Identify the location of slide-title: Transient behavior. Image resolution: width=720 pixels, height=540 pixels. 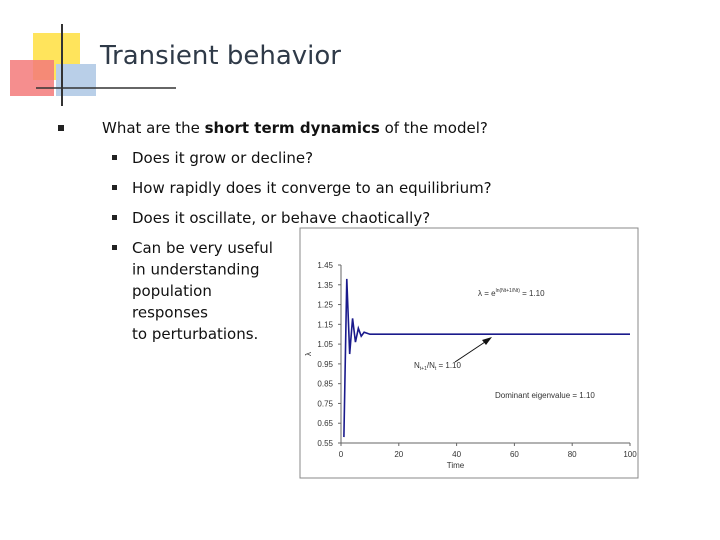
(220, 56).